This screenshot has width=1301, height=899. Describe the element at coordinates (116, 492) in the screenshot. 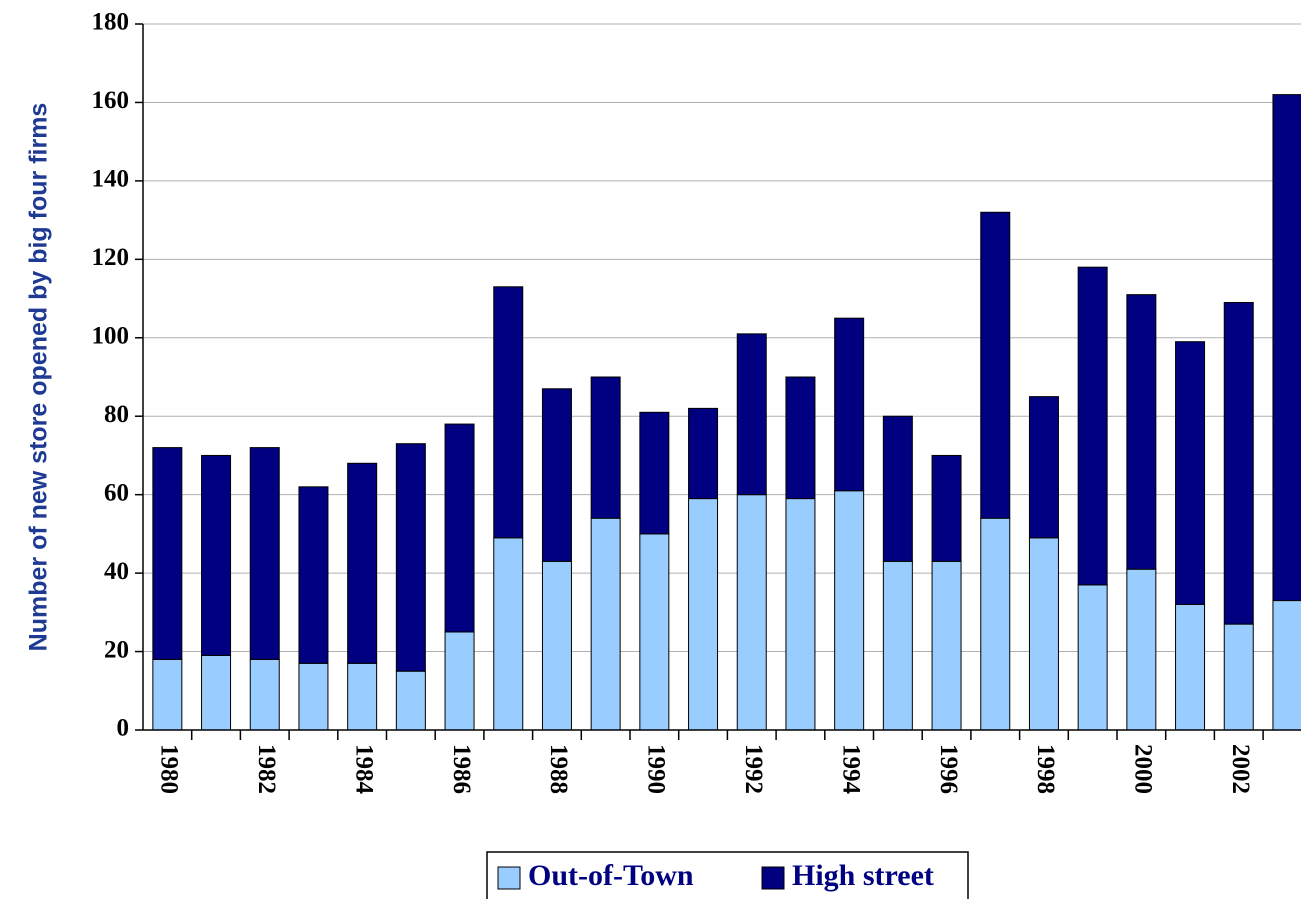

I see `y-tick-label: 60` at that location.